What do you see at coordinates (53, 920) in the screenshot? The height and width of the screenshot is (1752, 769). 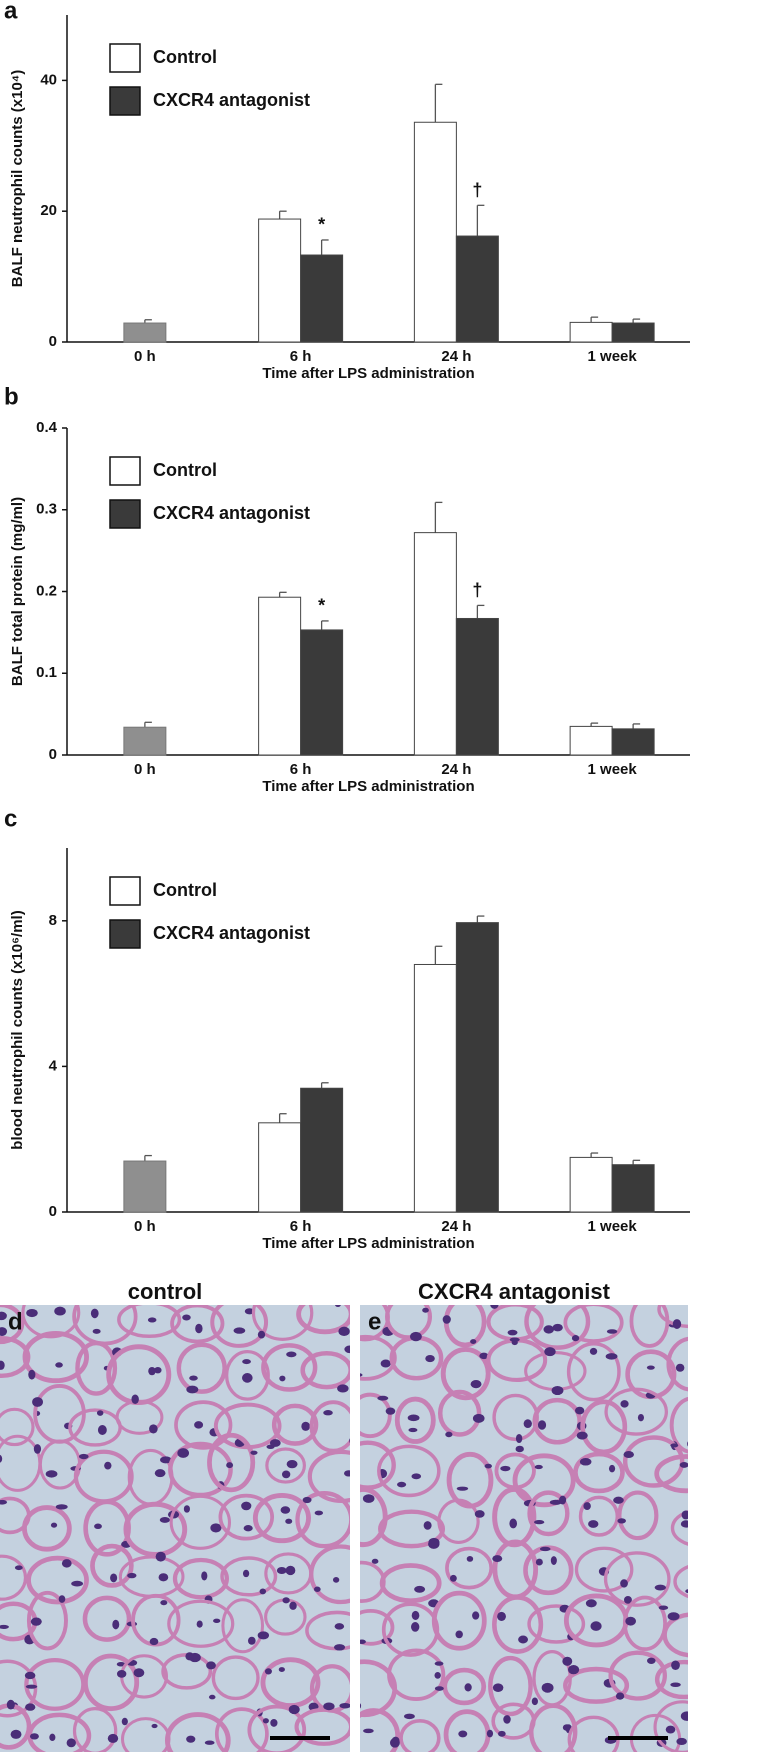 I see `y-tick-label: 8` at bounding box center [53, 920].